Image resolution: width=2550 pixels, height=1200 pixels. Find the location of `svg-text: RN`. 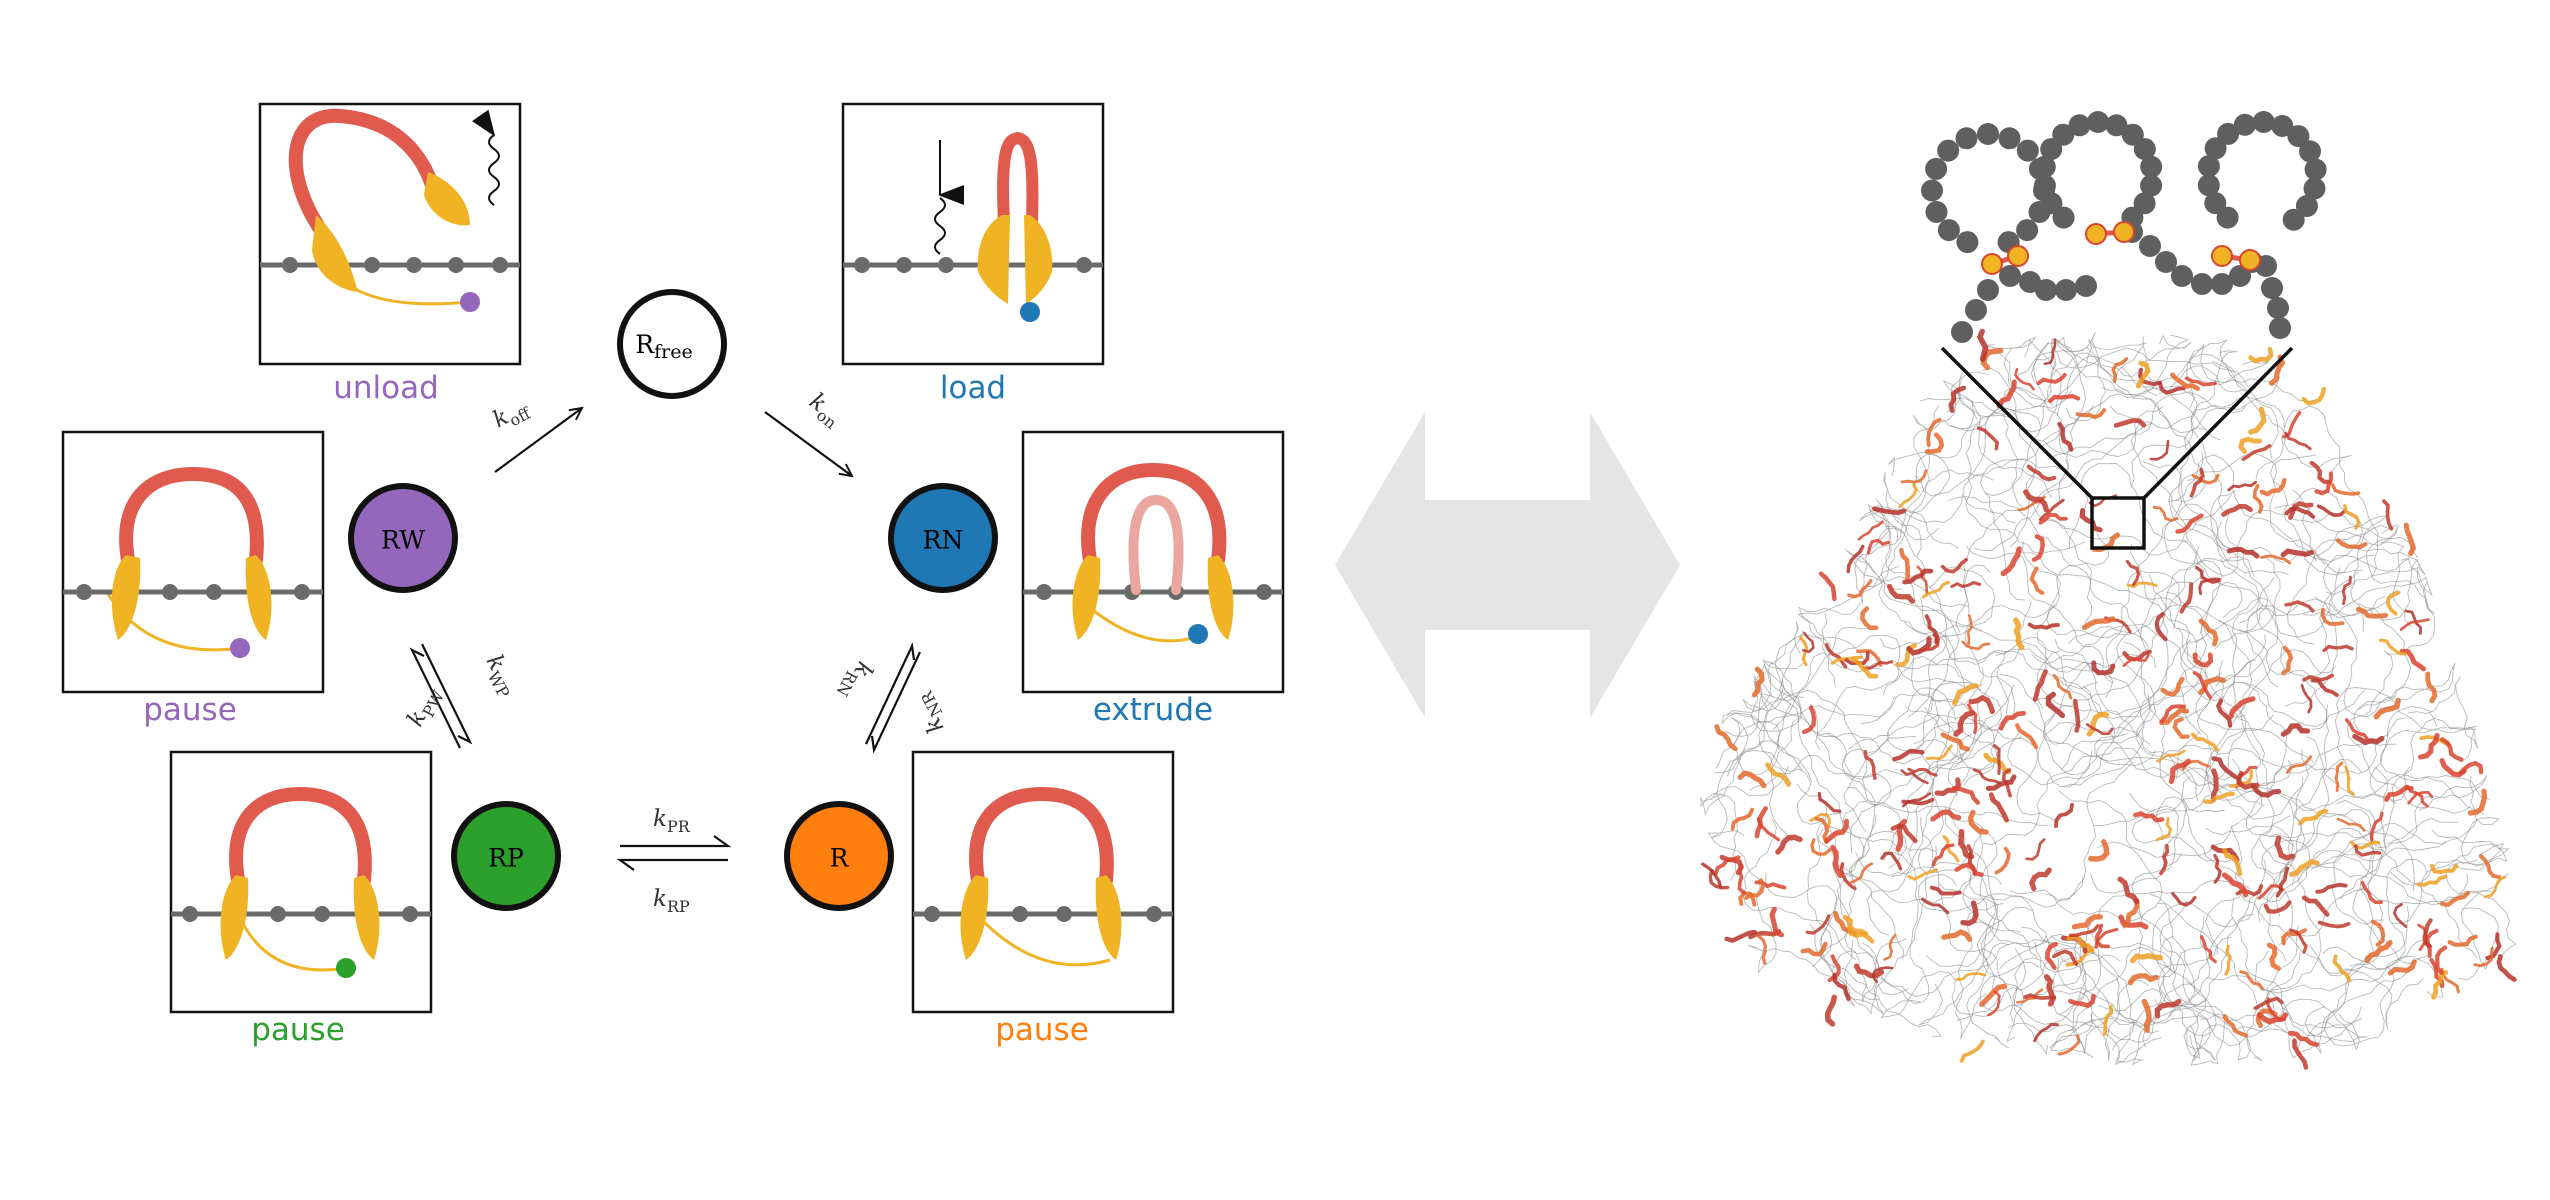

svg-text: RN is located at coordinates (943, 540).